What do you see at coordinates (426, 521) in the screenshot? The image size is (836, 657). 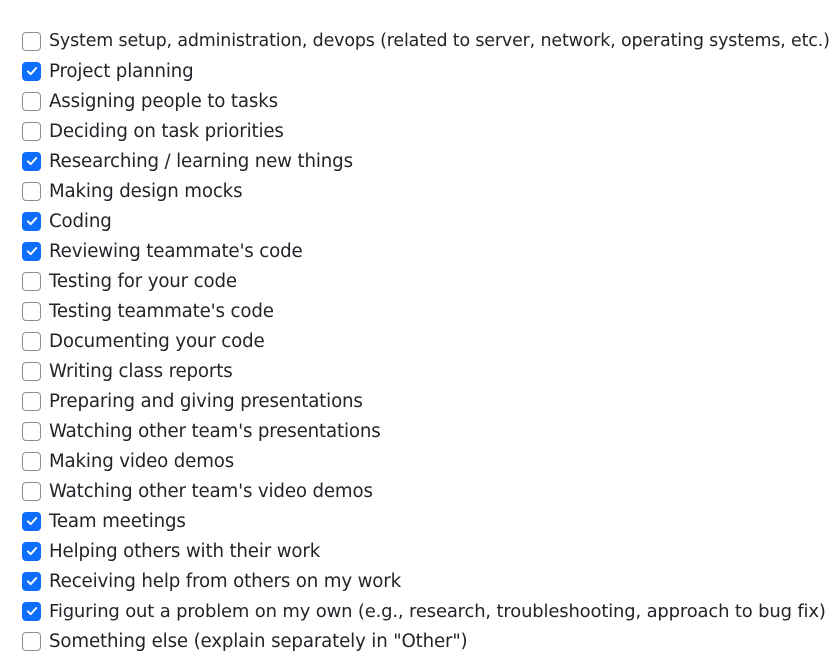 I see `option-team-meetings: Team meetings` at bounding box center [426, 521].